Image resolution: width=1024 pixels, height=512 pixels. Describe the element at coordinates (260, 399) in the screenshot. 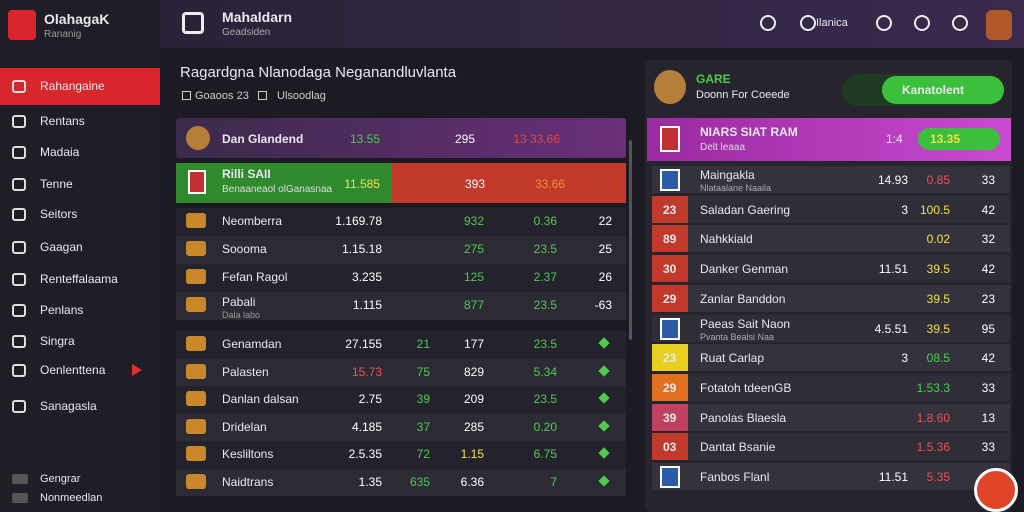

I see `row-name: Danlan dalsan` at that location.